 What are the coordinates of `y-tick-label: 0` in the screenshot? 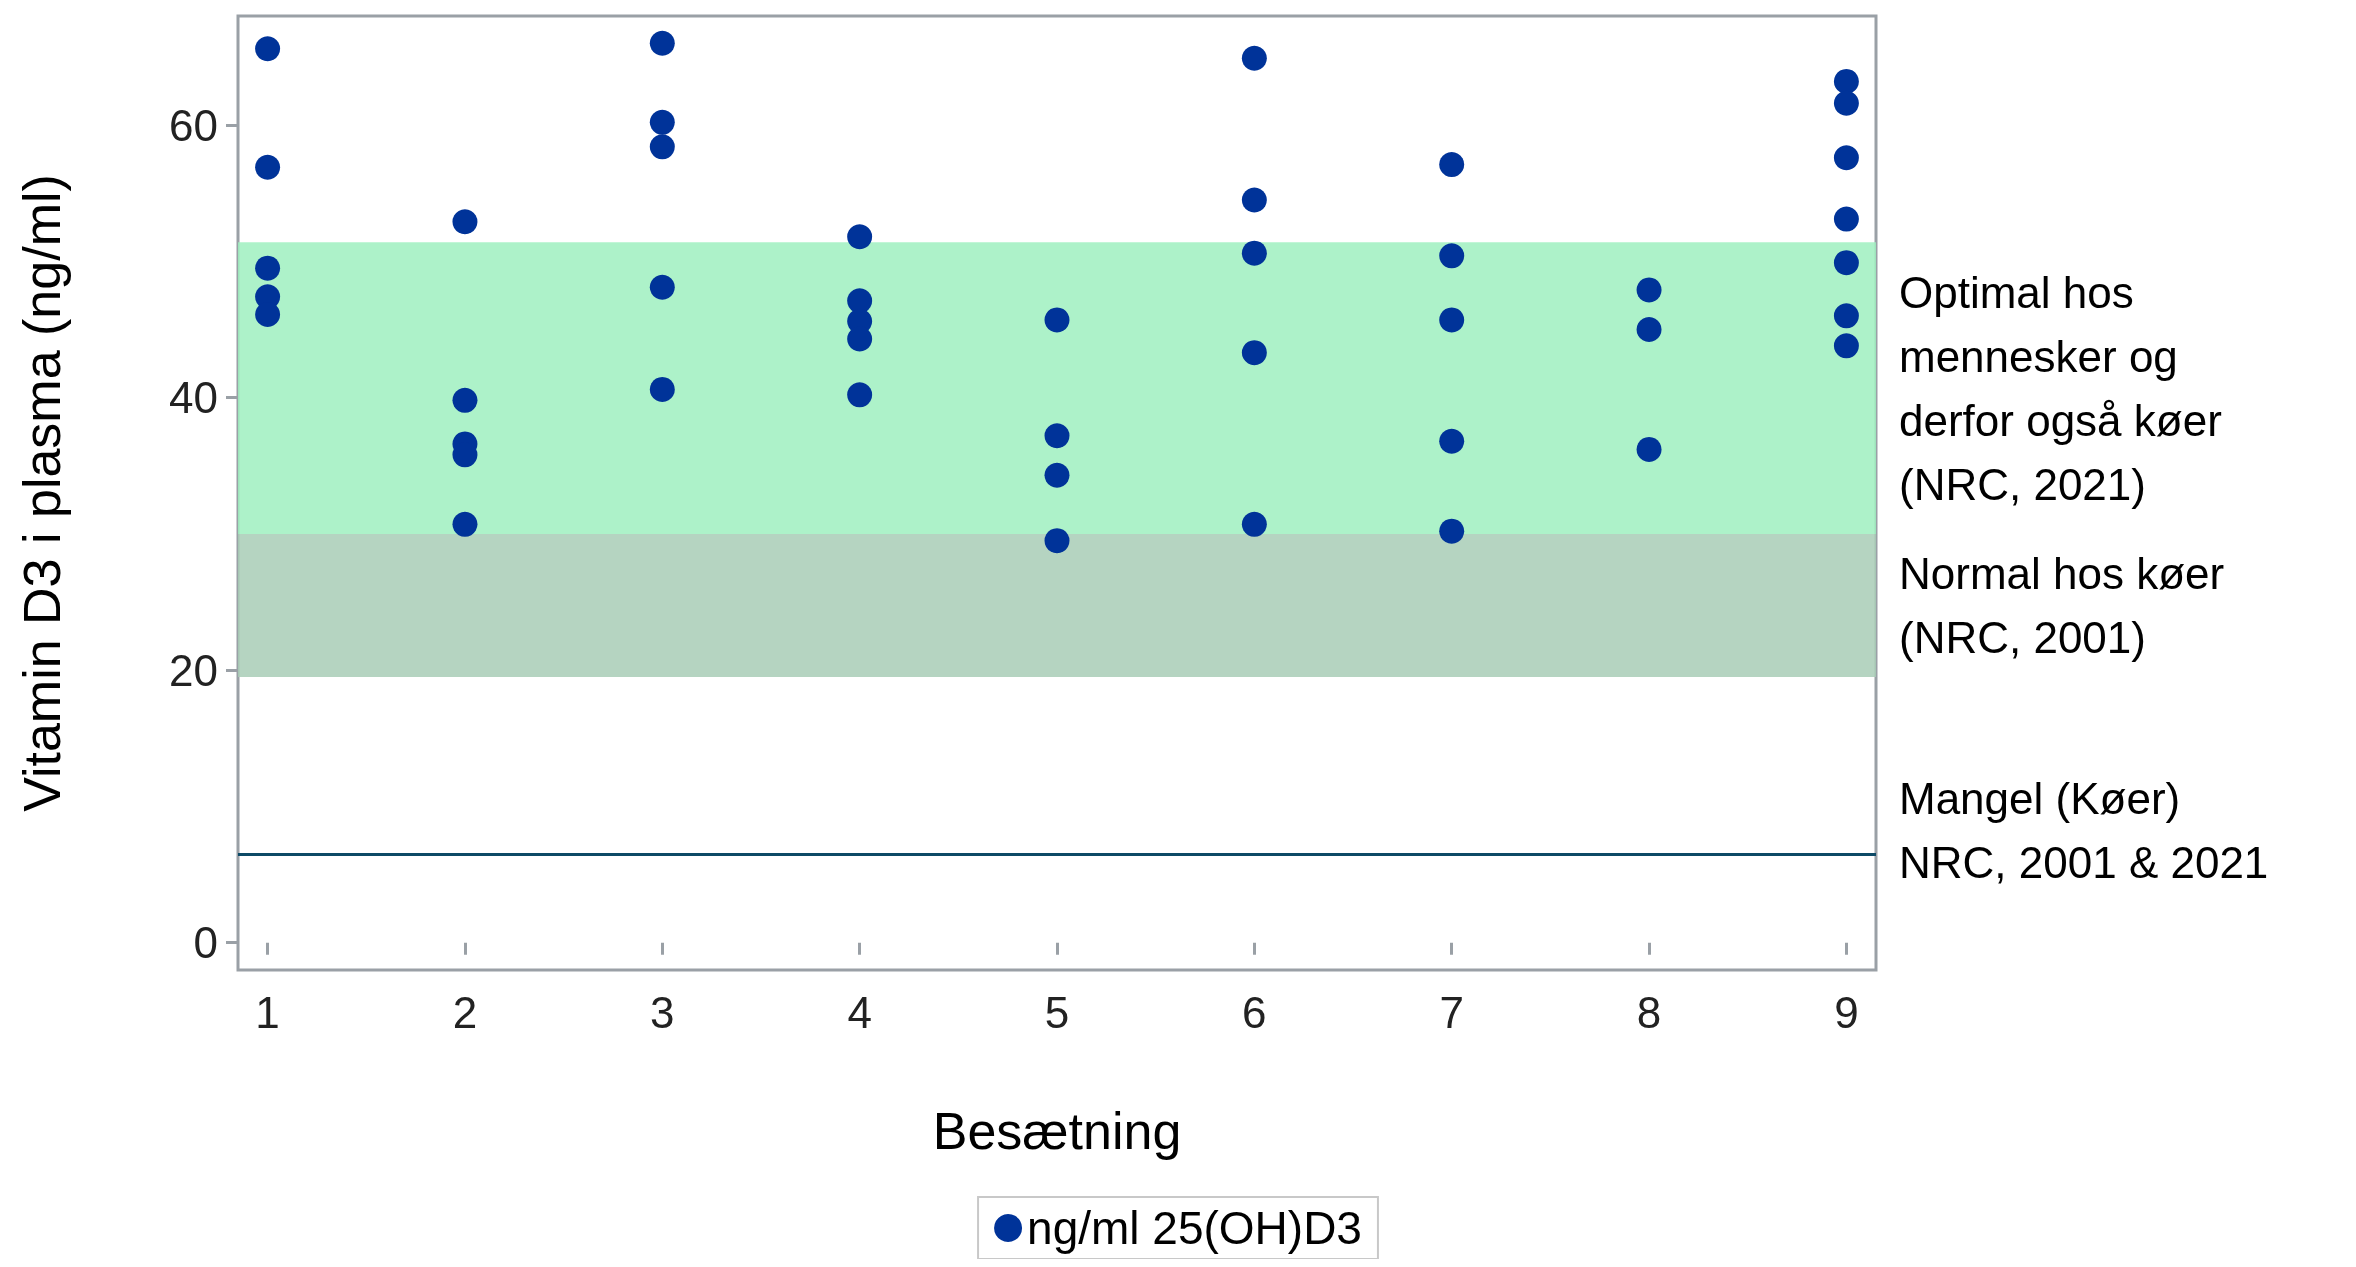 It's located at (205, 943).